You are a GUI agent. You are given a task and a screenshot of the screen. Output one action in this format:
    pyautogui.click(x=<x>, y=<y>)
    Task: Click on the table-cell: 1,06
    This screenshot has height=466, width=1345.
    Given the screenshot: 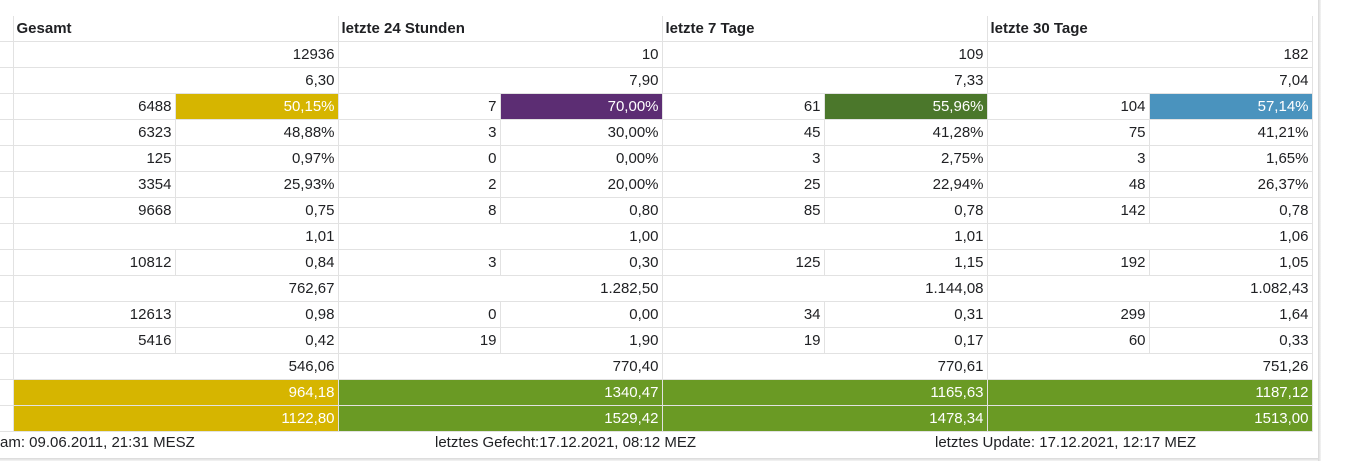 What is the action you would take?
    pyautogui.click(x=1150, y=236)
    